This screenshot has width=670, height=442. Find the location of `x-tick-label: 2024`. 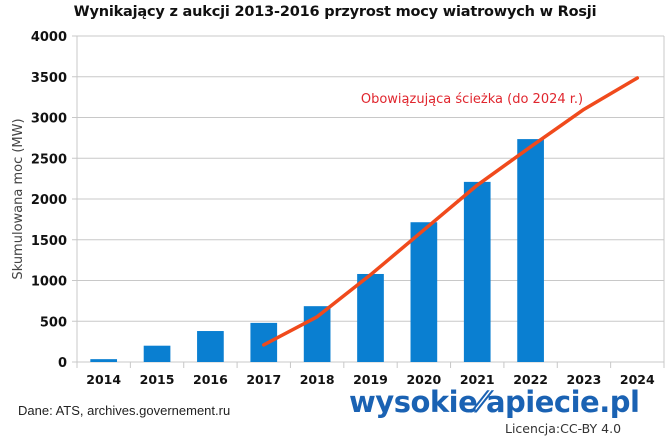

x-tick-label: 2024 is located at coordinates (637, 379).